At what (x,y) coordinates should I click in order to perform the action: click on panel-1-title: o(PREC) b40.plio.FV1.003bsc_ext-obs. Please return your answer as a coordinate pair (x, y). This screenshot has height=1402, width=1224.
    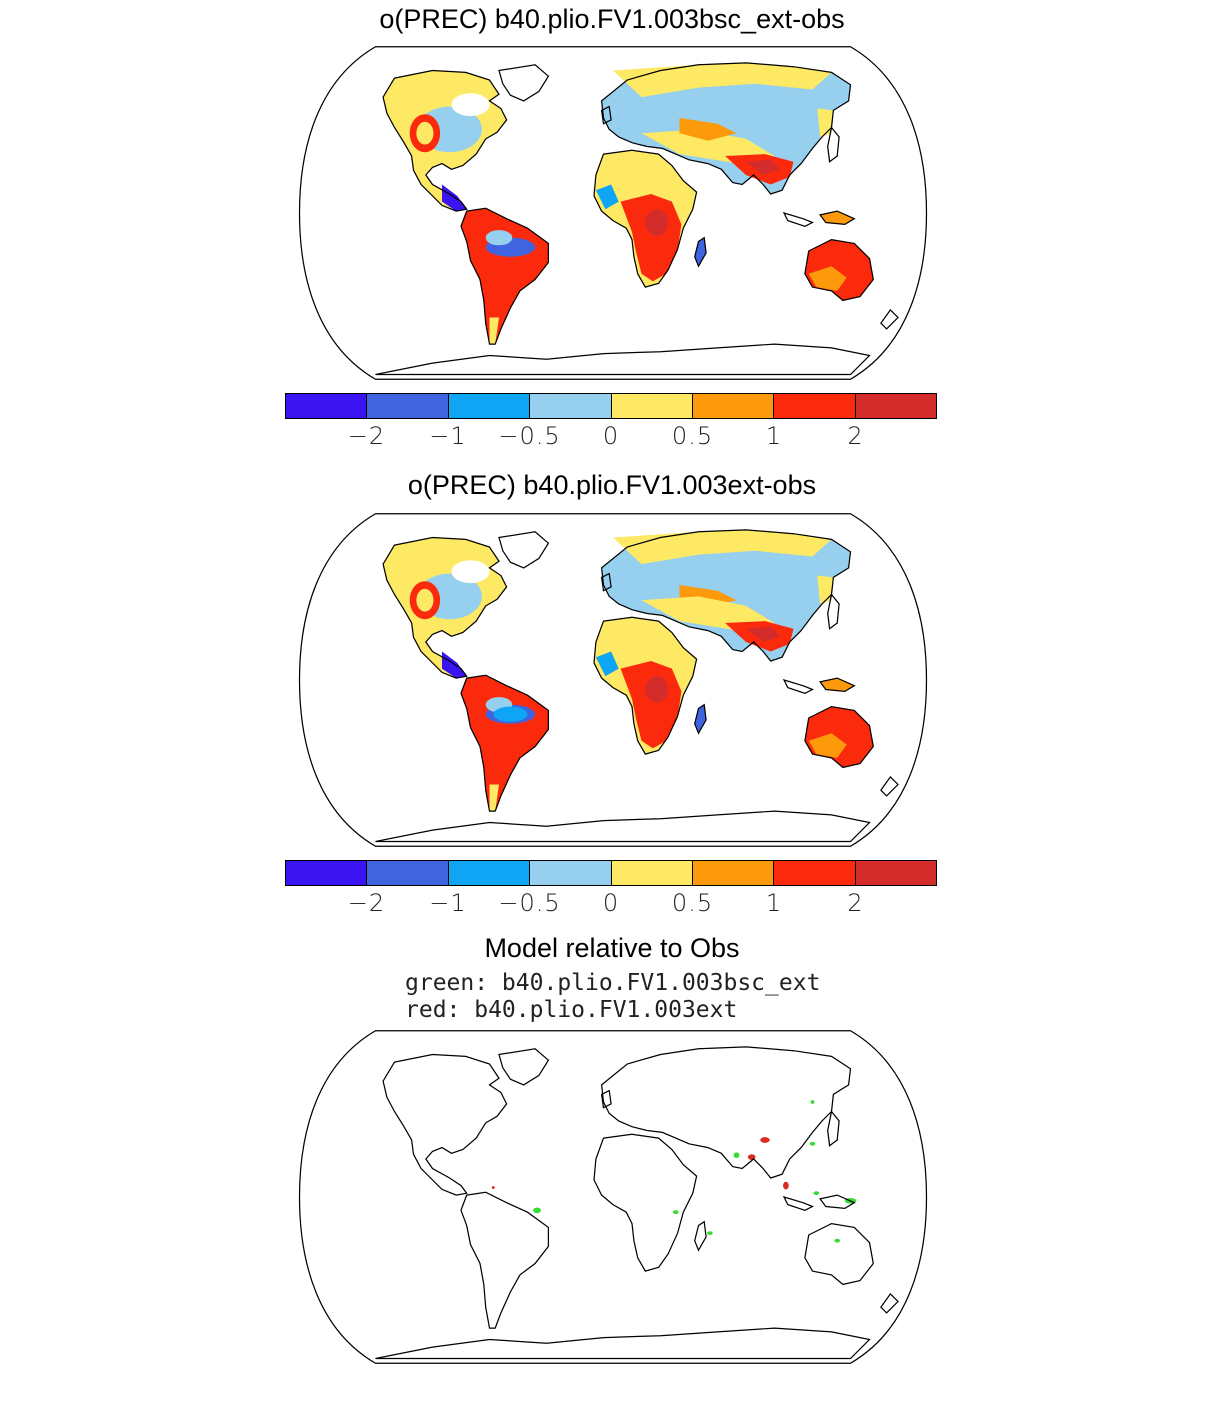
    Looking at the image, I should click on (612, 19).